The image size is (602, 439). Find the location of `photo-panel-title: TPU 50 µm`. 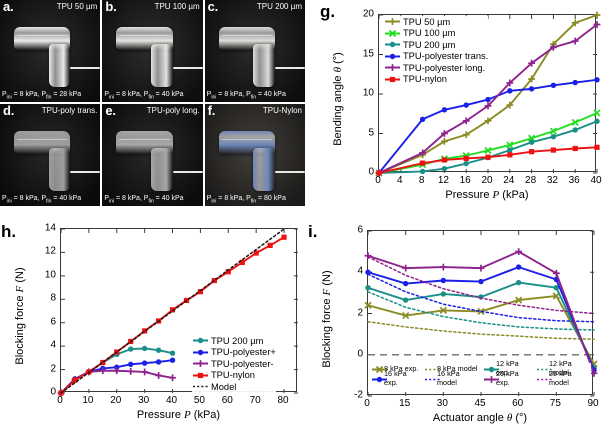

photo-panel-title: TPU 50 µm is located at coordinates (77, 6).